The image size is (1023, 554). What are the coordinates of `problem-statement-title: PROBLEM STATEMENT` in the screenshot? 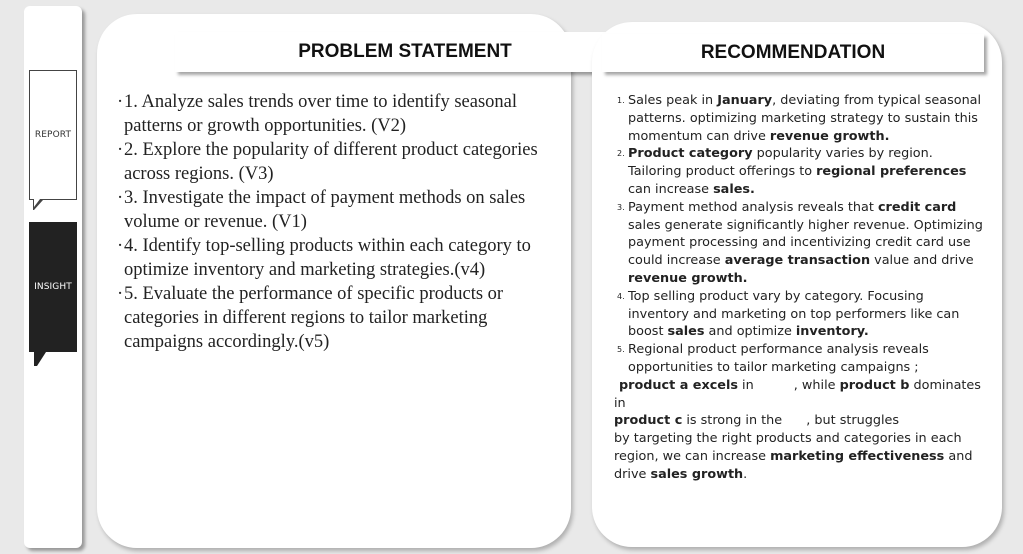 It's located at (405, 52).